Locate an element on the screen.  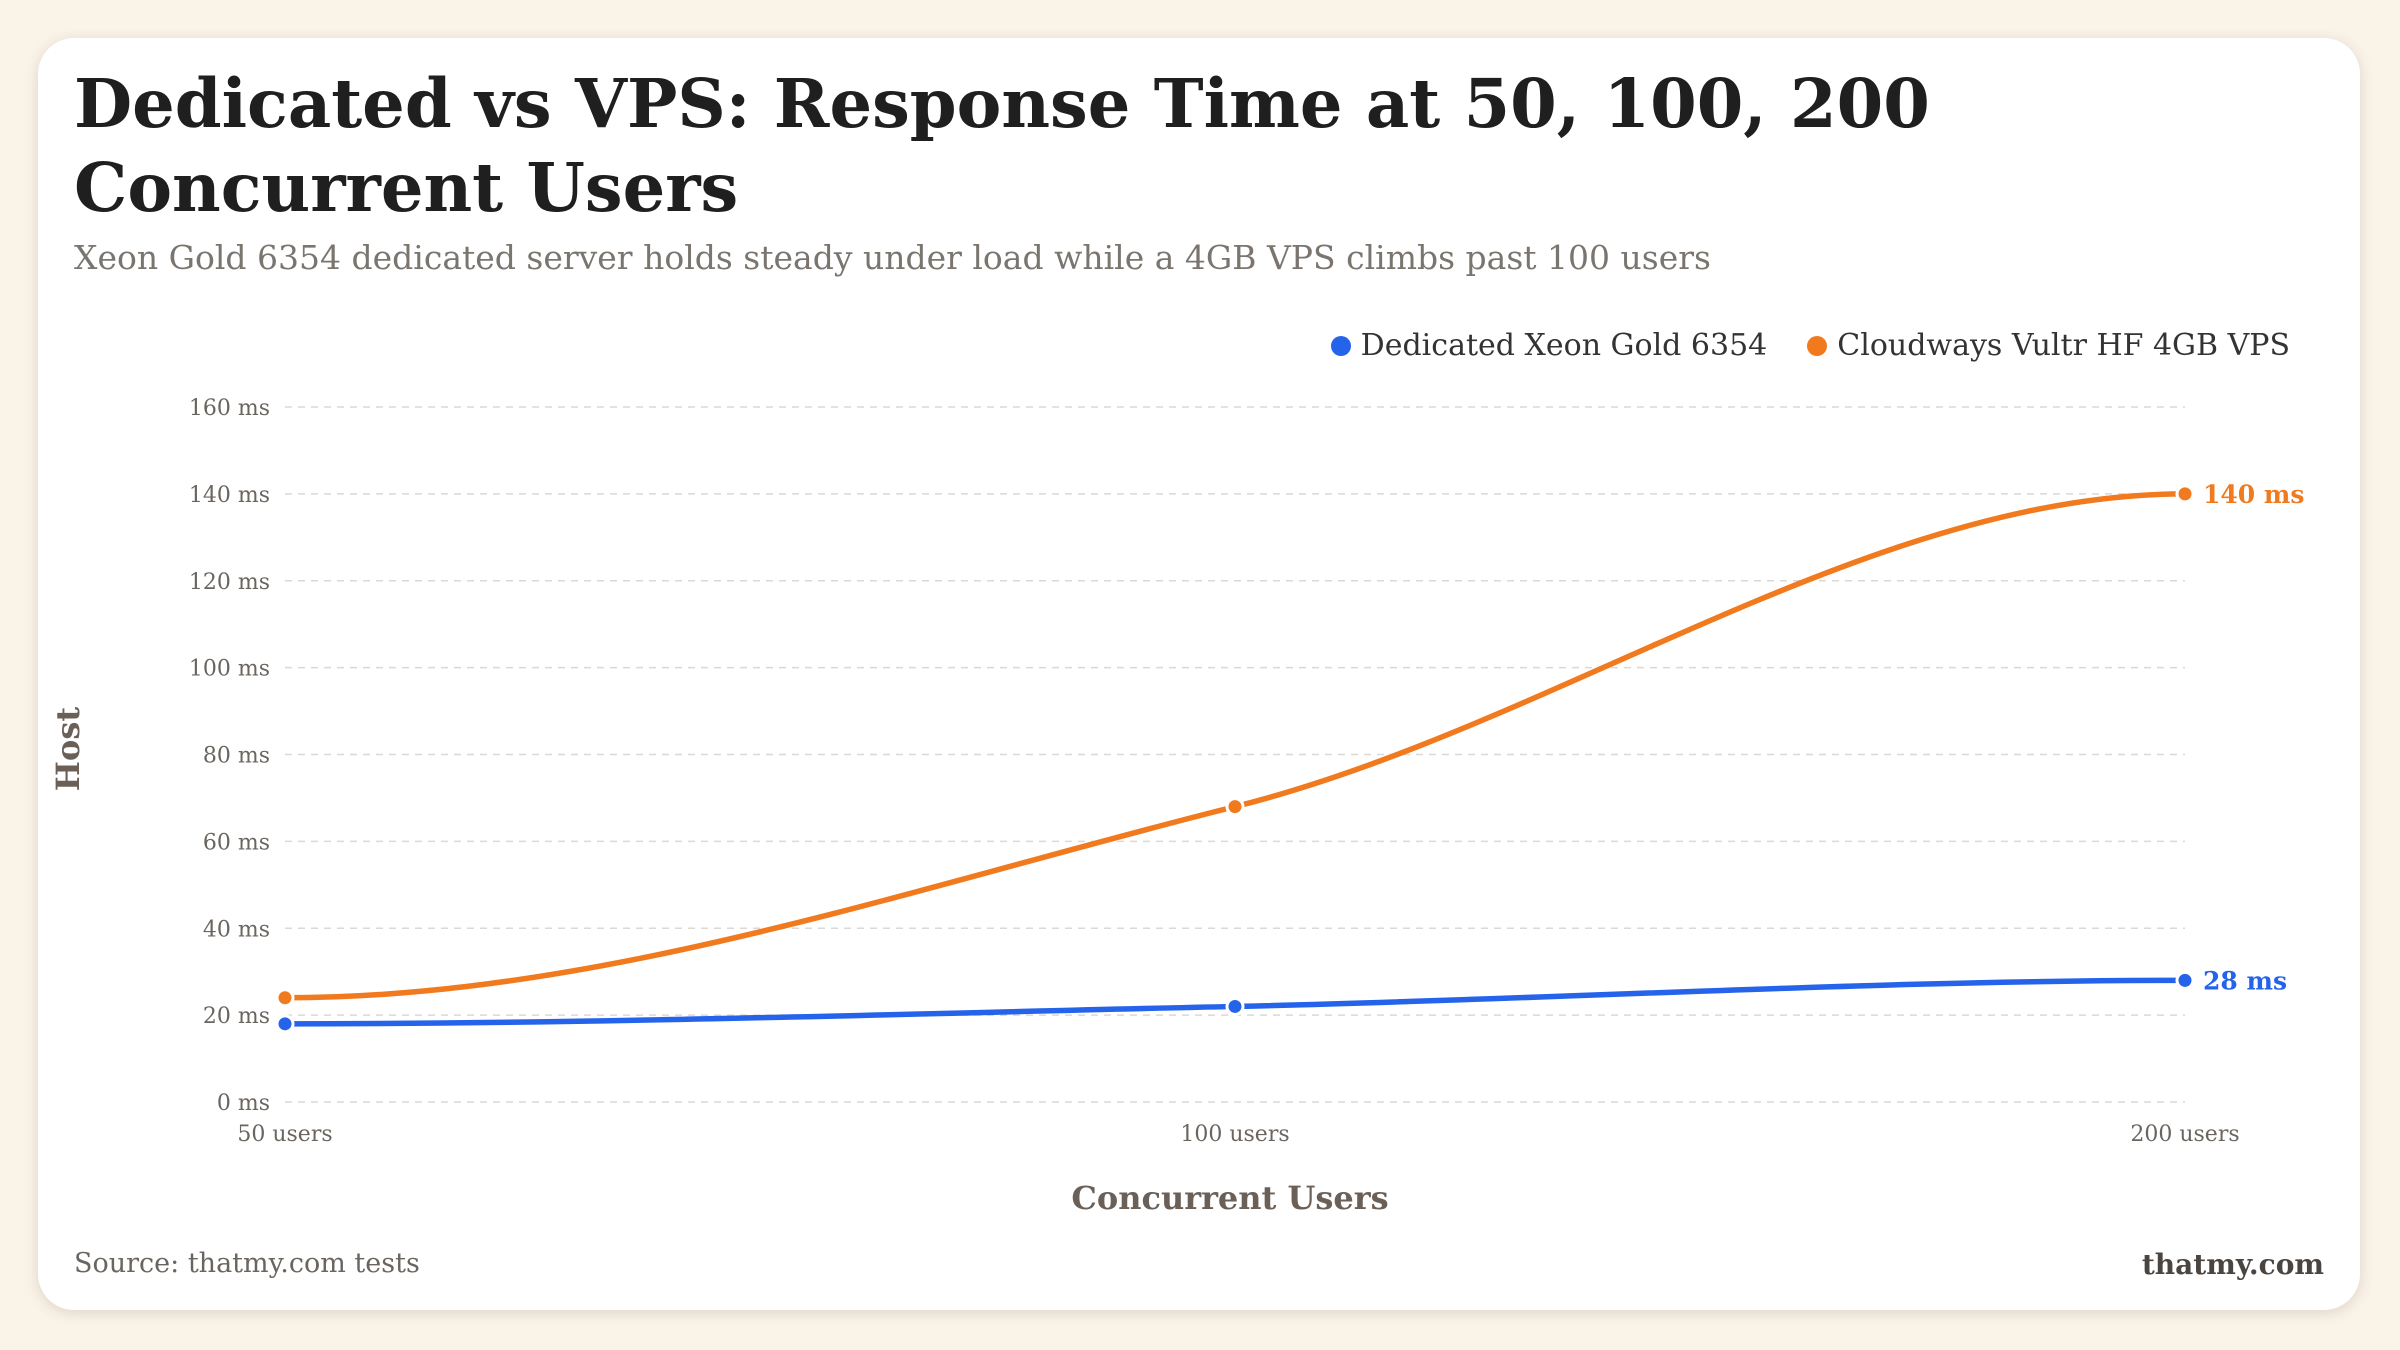
y-tick-label: 140 ms is located at coordinates (229, 495).